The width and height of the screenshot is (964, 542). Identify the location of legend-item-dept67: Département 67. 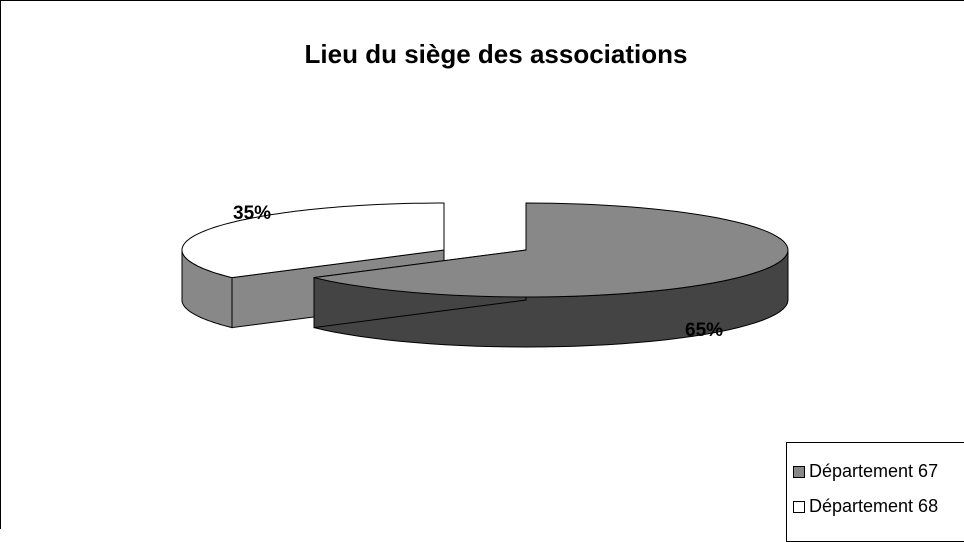
(875, 471).